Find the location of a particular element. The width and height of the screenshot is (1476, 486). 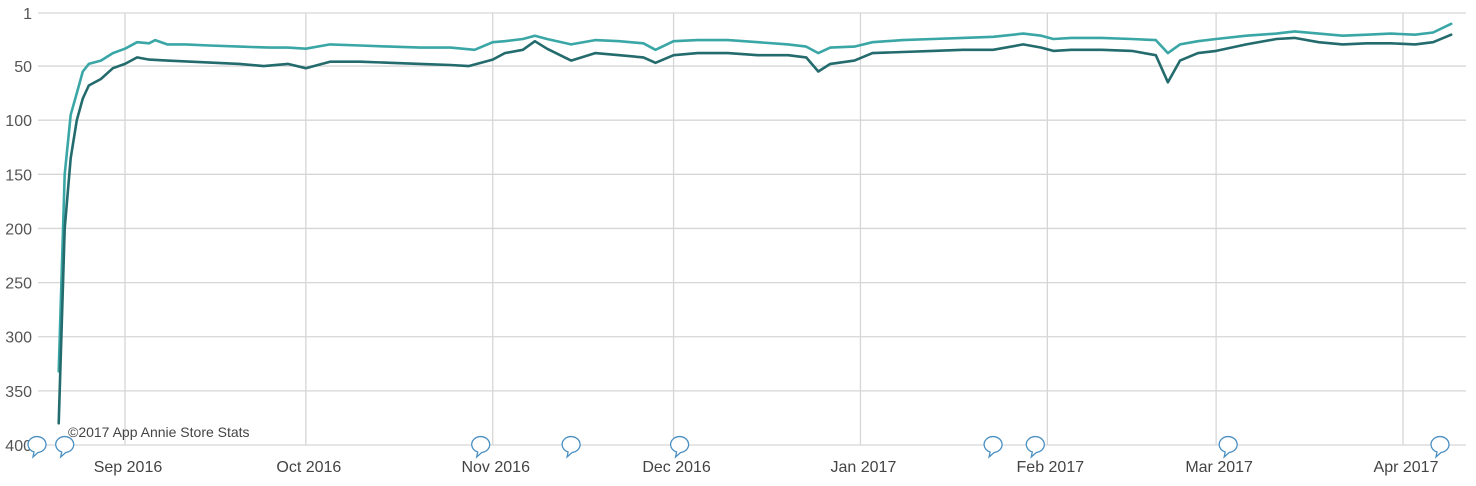

x-tick-label: Mar 2017 is located at coordinates (1219, 467).